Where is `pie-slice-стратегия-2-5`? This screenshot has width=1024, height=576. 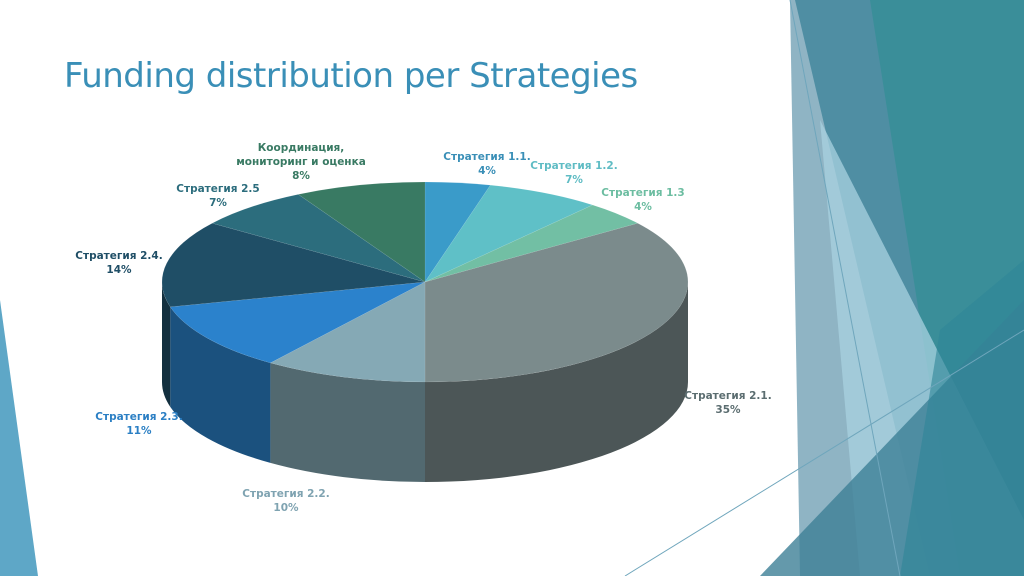 pie-slice-стратегия-2-5 is located at coordinates (318, 238).